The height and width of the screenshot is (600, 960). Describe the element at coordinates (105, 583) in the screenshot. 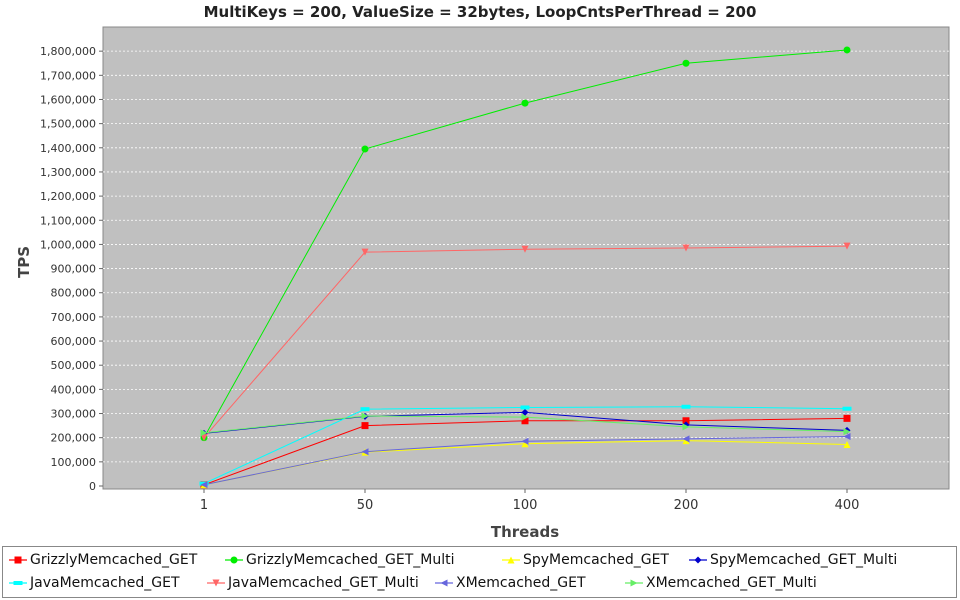

I see `legend-label: JavaMemcached_GET` at that location.